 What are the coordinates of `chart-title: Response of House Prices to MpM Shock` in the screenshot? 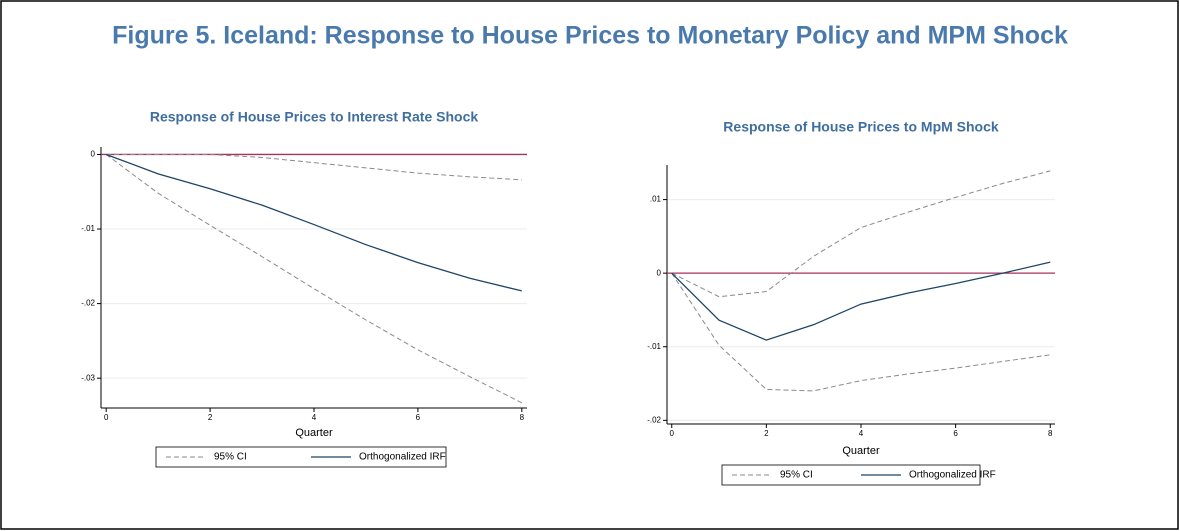 It's located at (861, 127).